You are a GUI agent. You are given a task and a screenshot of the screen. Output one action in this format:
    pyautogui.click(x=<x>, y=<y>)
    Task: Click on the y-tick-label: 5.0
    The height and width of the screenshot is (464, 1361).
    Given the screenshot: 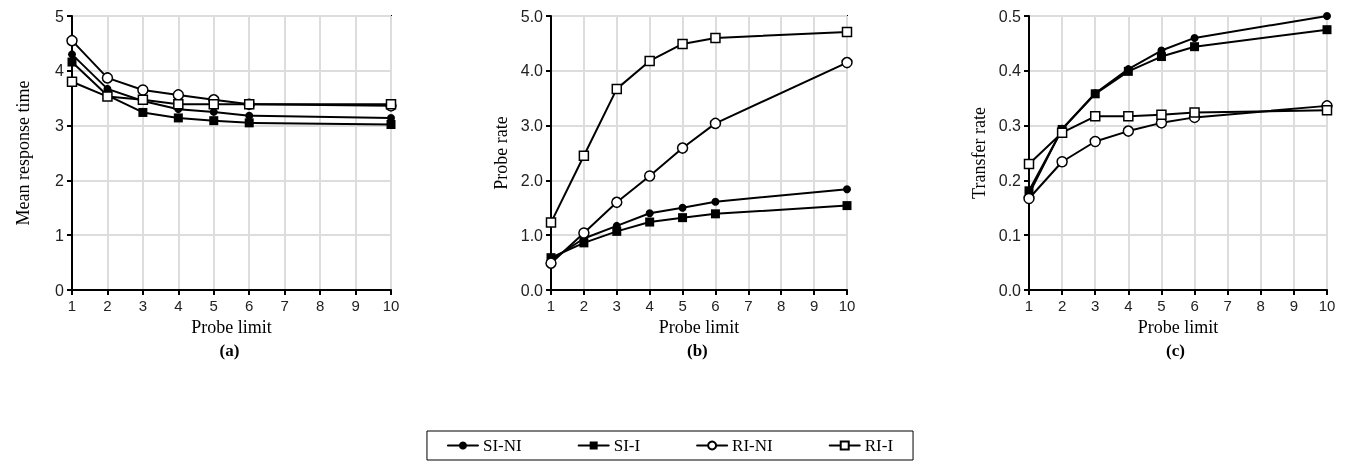 What is the action you would take?
    pyautogui.click(x=532, y=16)
    